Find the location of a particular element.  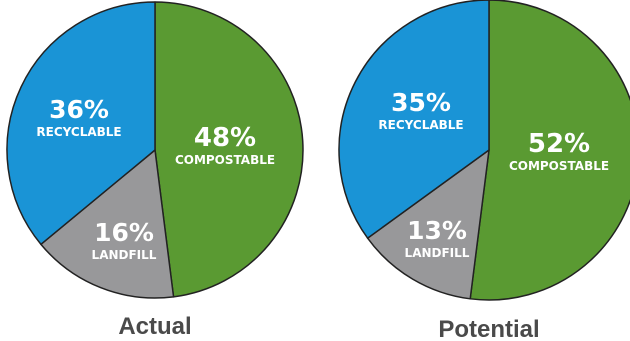

chart-title: Actual is located at coordinates (154, 326).